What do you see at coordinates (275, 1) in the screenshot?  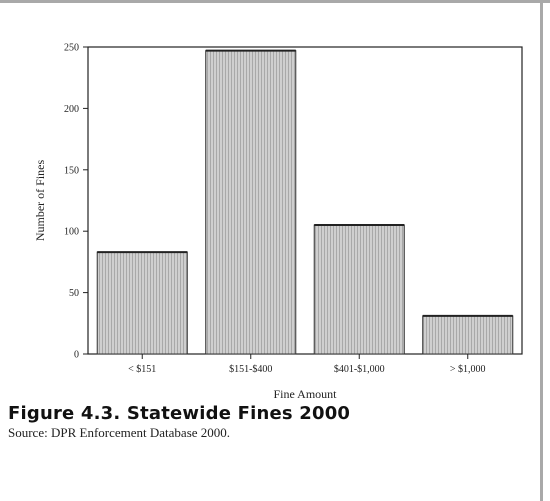 I see `frame-top-border` at bounding box center [275, 1].